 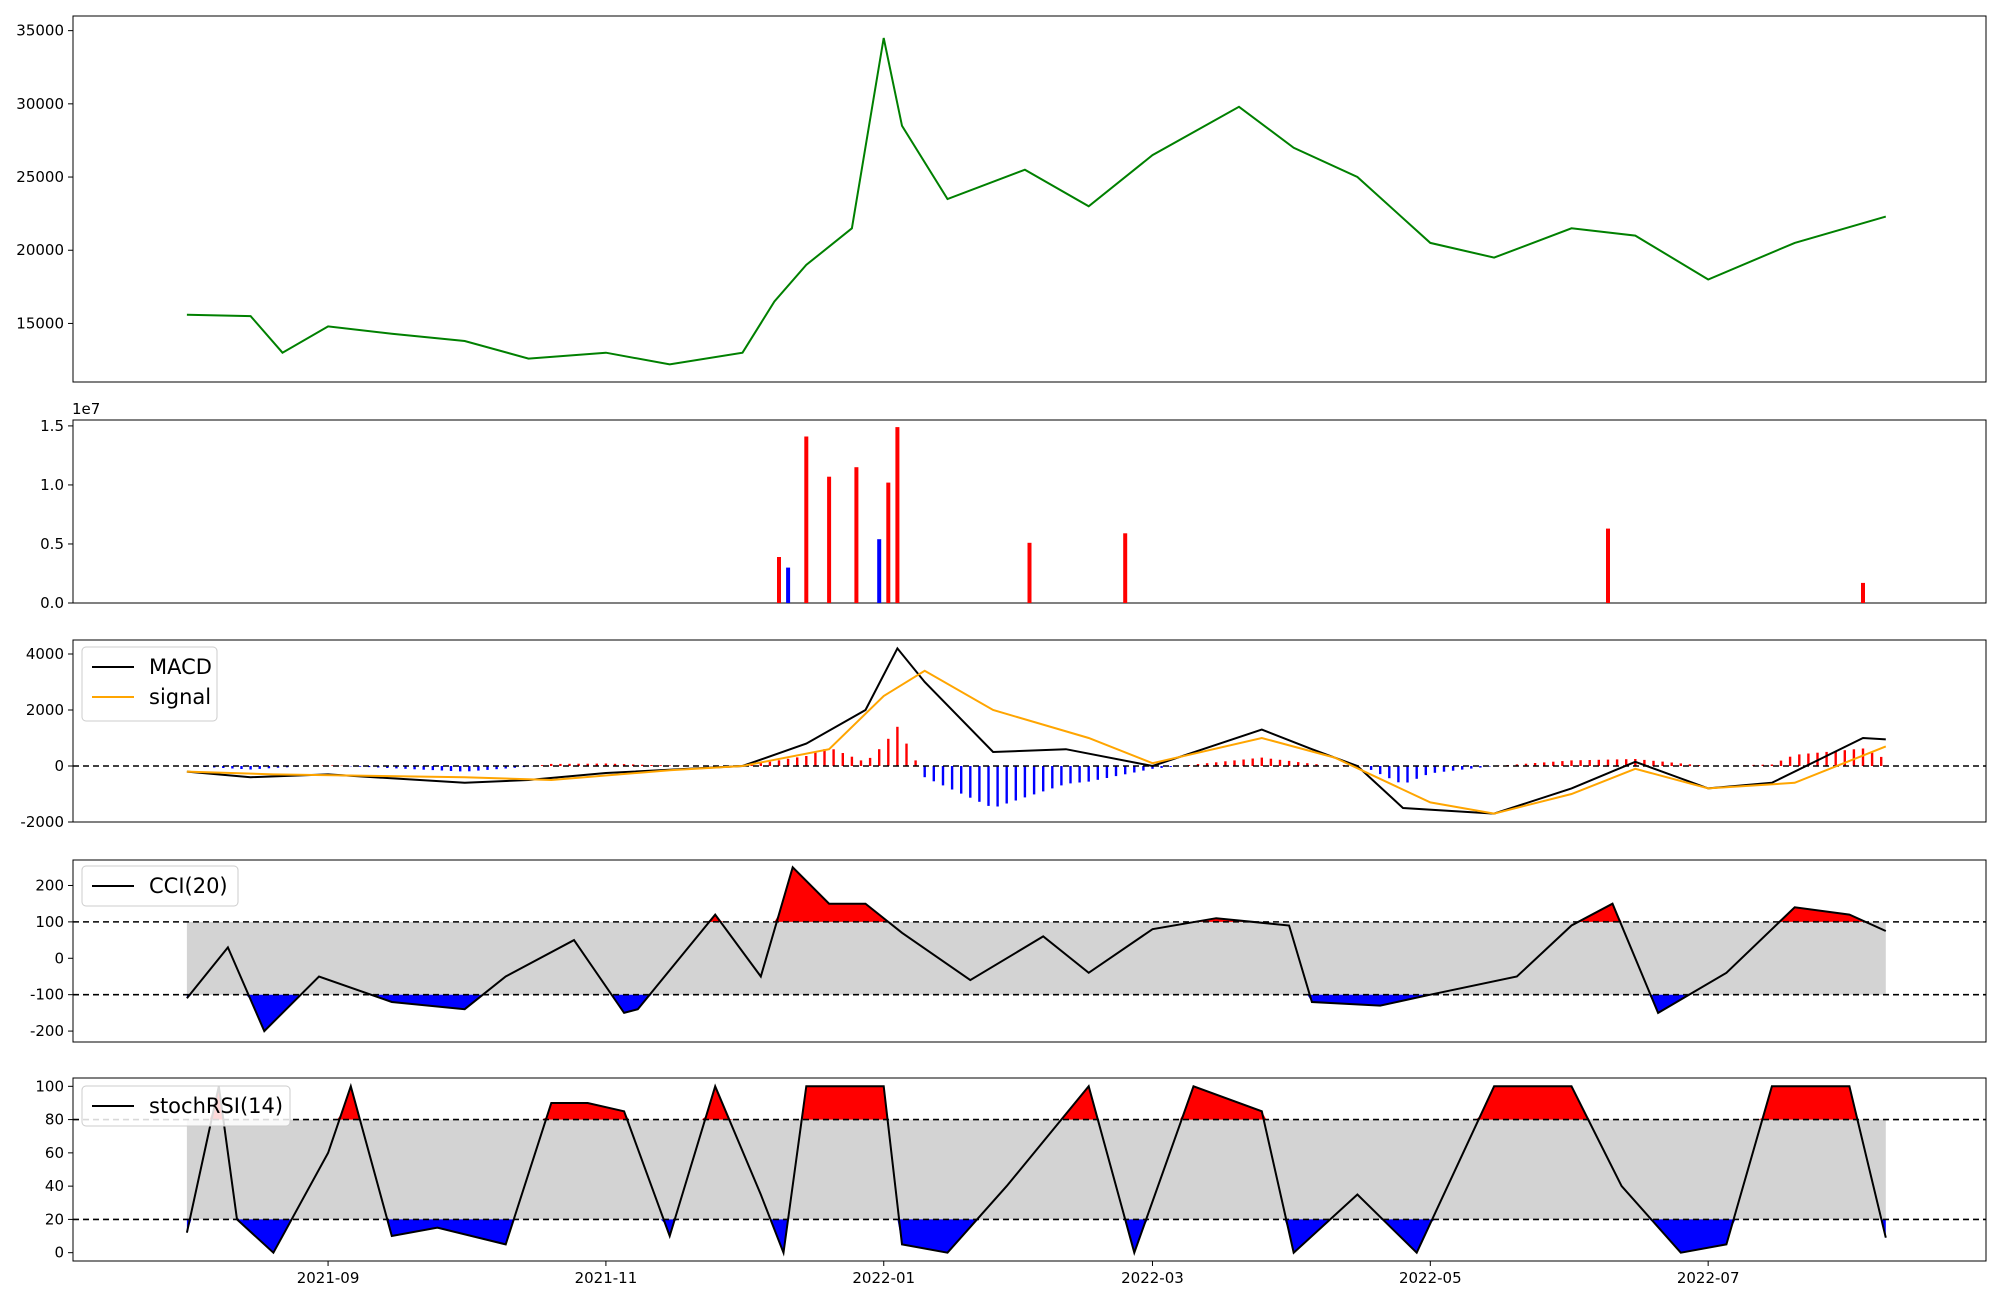 What do you see at coordinates (45, 710) in the screenshot?
I see `macd-y-tick-label: 2000` at bounding box center [45, 710].